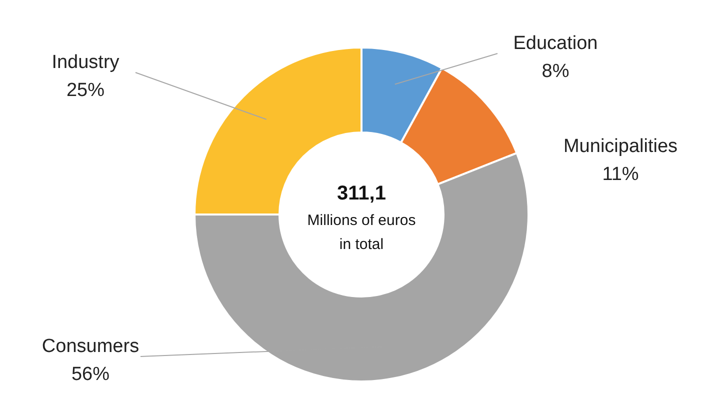 The width and height of the screenshot is (728, 398). I want to click on slice-label: Industry, so click(86, 62).